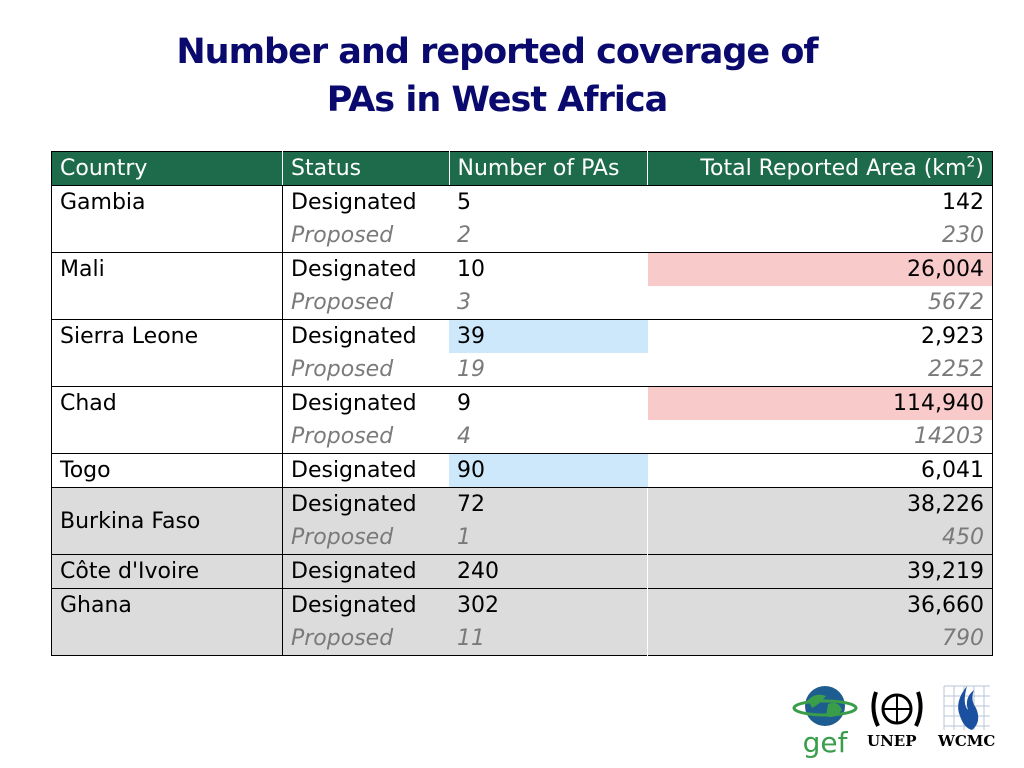 This screenshot has height=768, width=1024. I want to click on area-cell: 38,226, so click(820, 504).